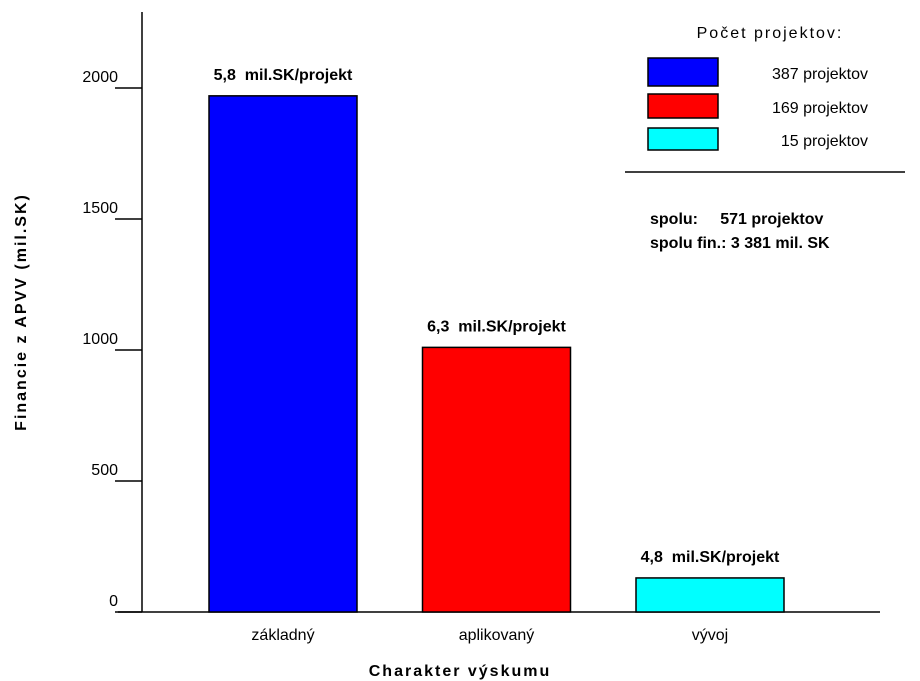 The width and height of the screenshot is (920, 681). Describe the element at coordinates (824, 141) in the screenshot. I see `legend-label: 15 projektov` at that location.